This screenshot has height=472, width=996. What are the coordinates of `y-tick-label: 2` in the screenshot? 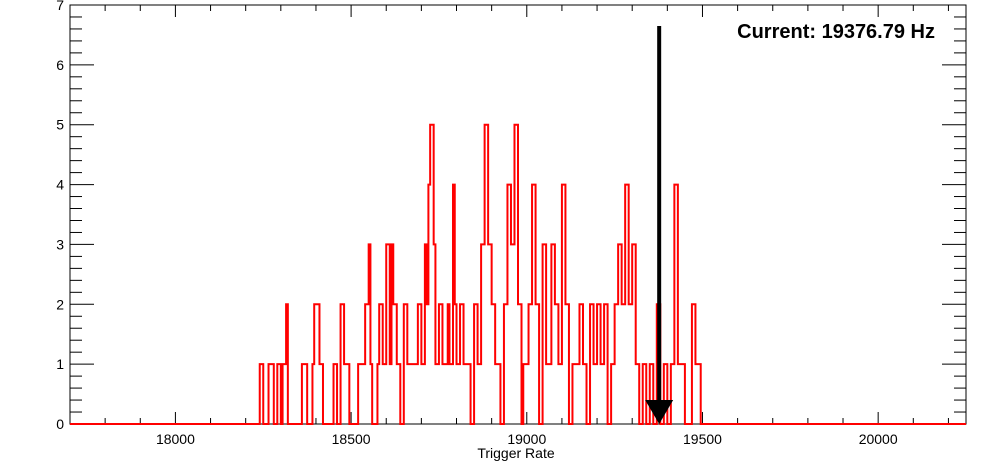 It's located at (60, 304).